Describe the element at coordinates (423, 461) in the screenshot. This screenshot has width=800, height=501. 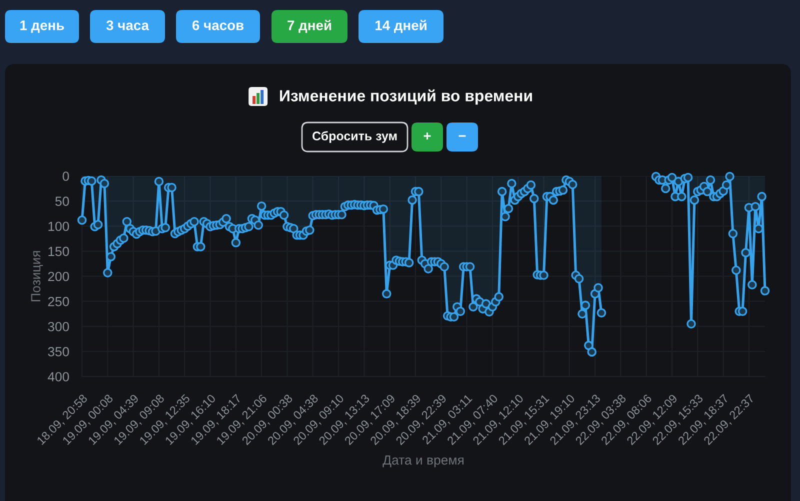
I see `x-axis-title: Дата и время` at that location.